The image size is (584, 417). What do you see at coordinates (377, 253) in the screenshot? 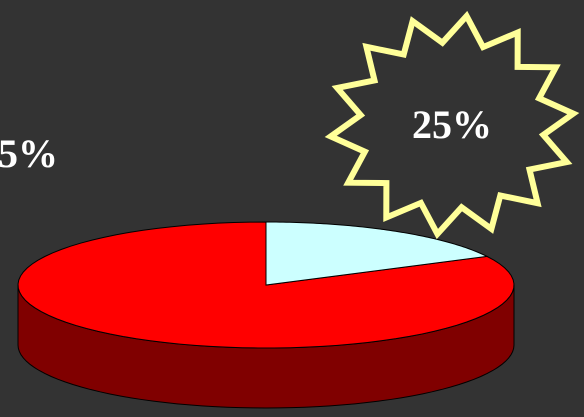
I see `slice-small` at bounding box center [377, 253].